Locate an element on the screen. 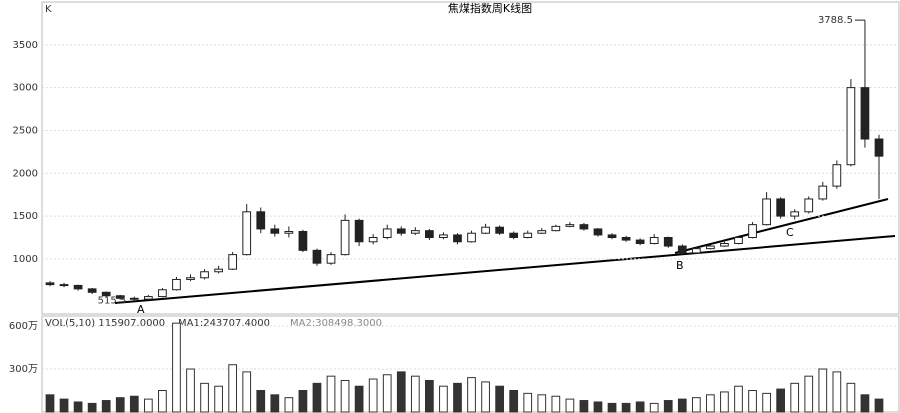 This screenshot has height=413, width=900. trend-line is located at coordinates (505, 269).